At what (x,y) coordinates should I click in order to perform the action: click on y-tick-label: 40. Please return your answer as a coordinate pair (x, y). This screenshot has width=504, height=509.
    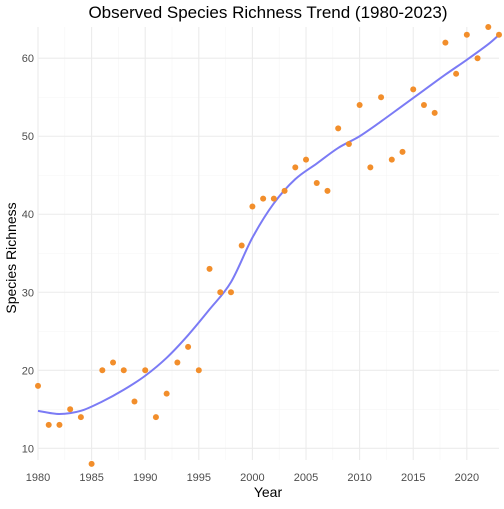
    Looking at the image, I should click on (28, 215).